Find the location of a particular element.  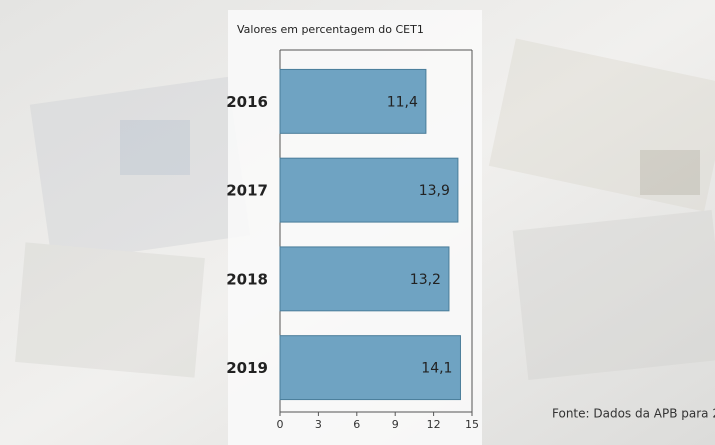

x-tick-label: 12 is located at coordinates (434, 424).